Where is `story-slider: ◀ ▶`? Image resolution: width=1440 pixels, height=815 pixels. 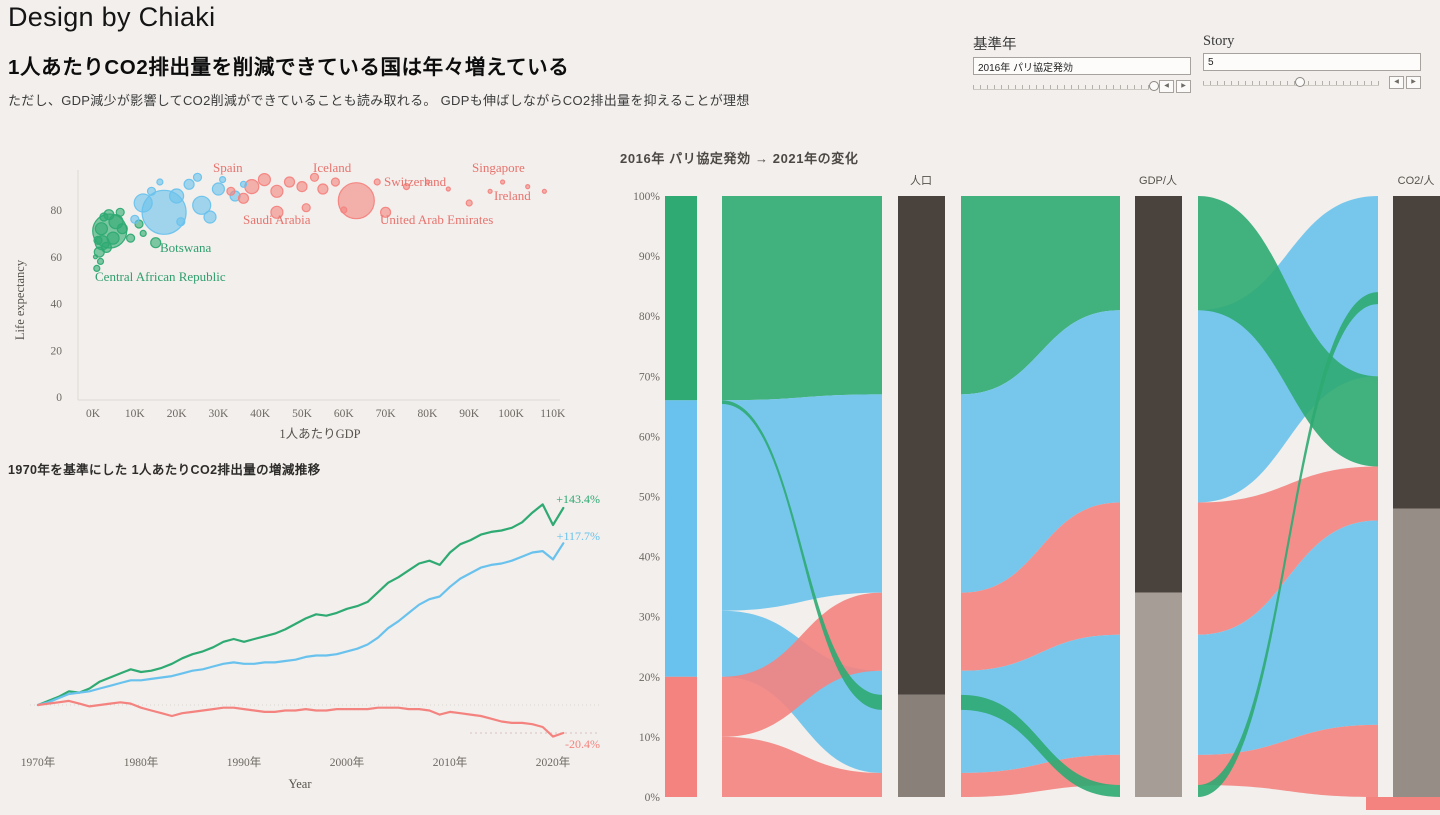
story-slider: ◀ ▶ is located at coordinates (1312, 83).